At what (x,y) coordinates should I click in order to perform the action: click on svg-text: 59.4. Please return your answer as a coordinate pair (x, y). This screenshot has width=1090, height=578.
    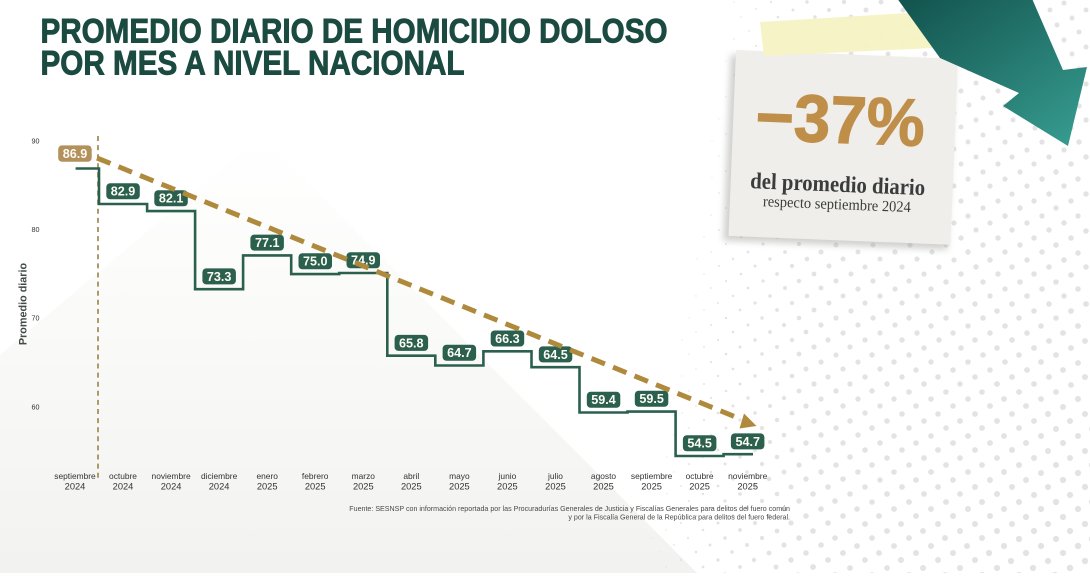
    Looking at the image, I should click on (603, 400).